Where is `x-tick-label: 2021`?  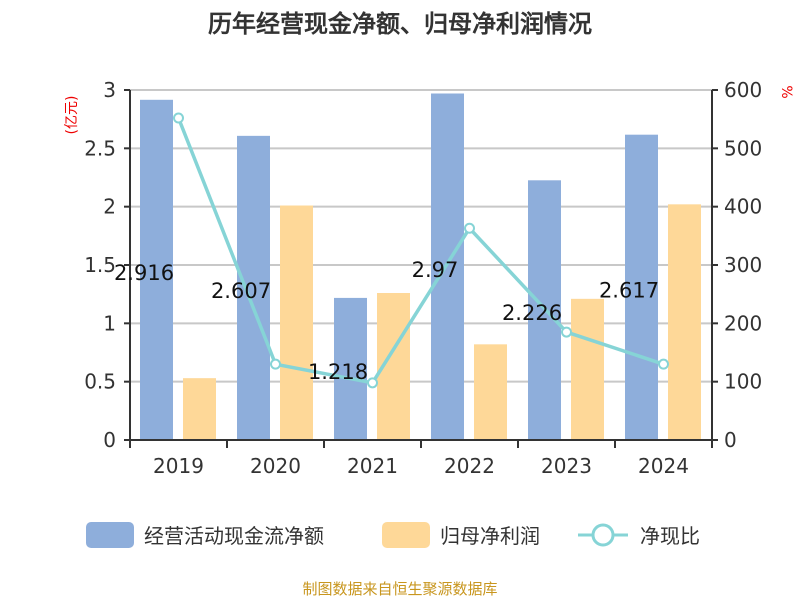 x-tick-label: 2021 is located at coordinates (372, 466).